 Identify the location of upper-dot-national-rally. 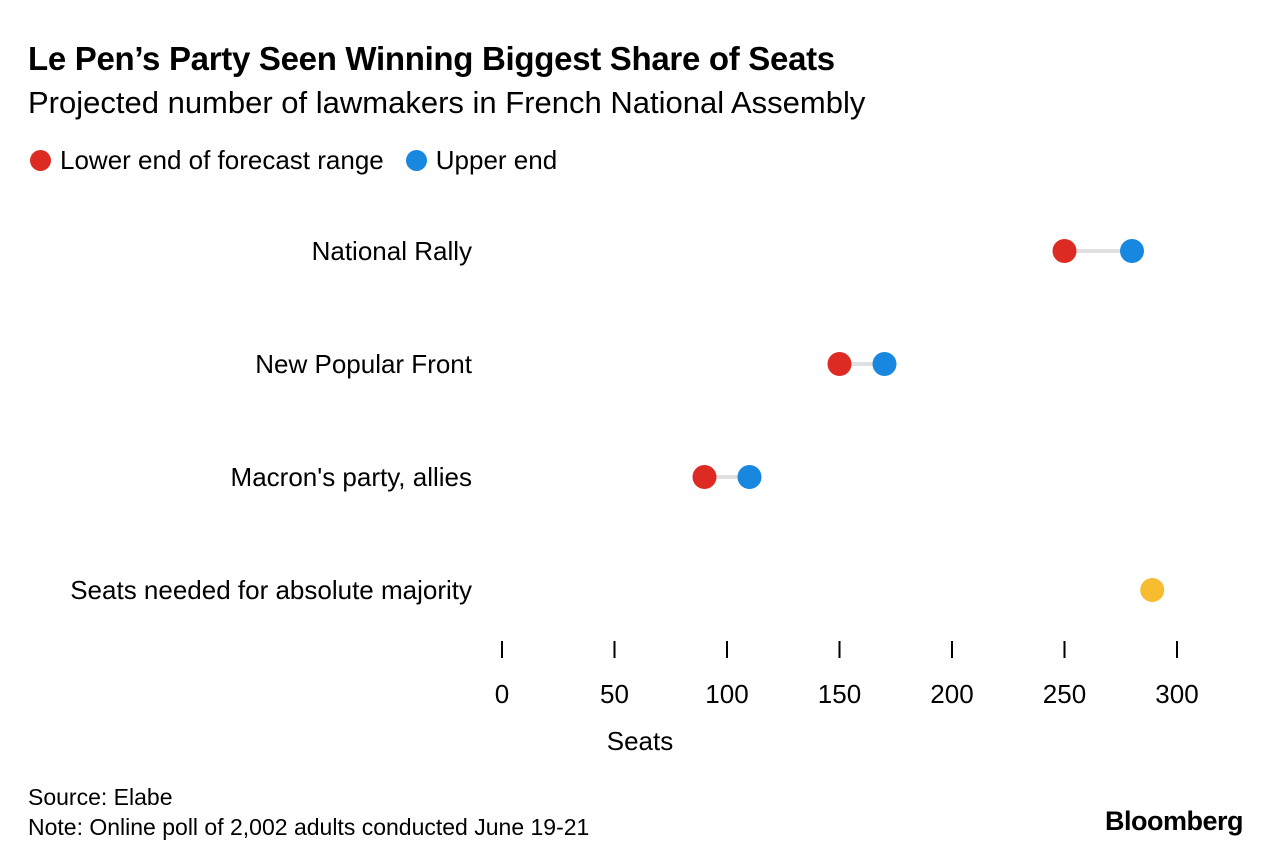
(1132, 251).